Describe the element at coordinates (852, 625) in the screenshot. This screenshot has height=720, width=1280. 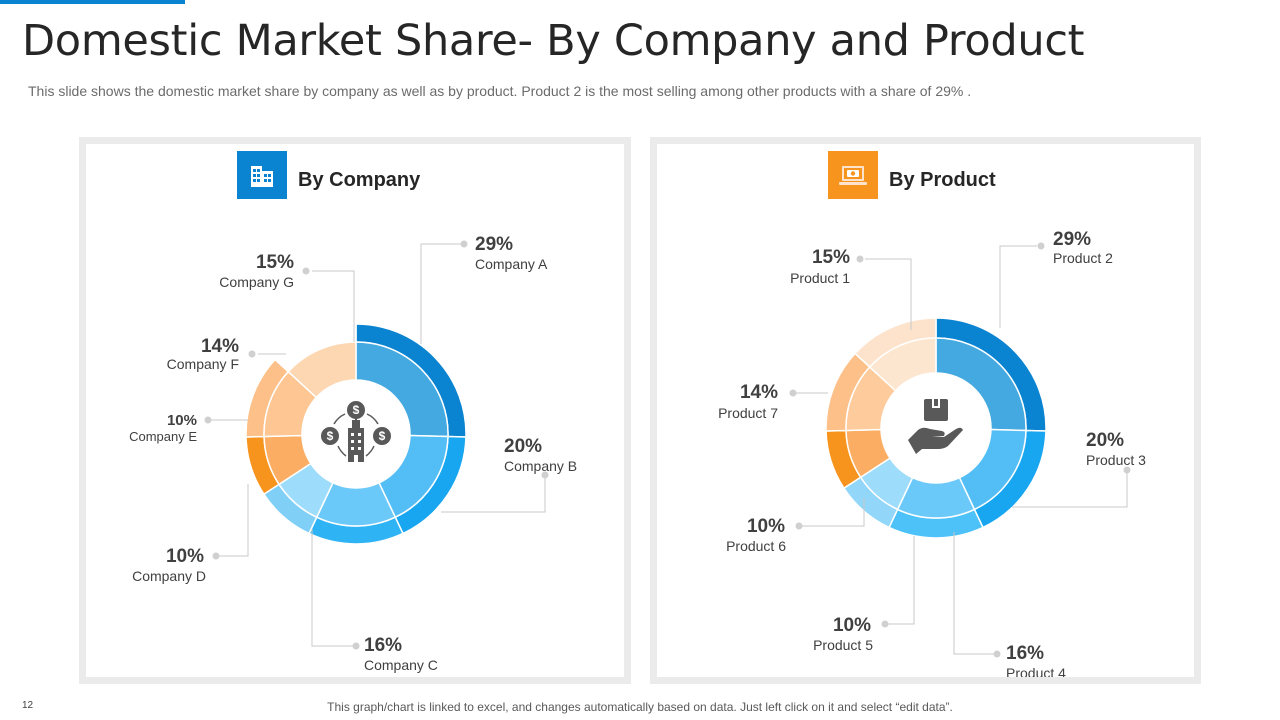
I see `product-5-value: 10%` at that location.